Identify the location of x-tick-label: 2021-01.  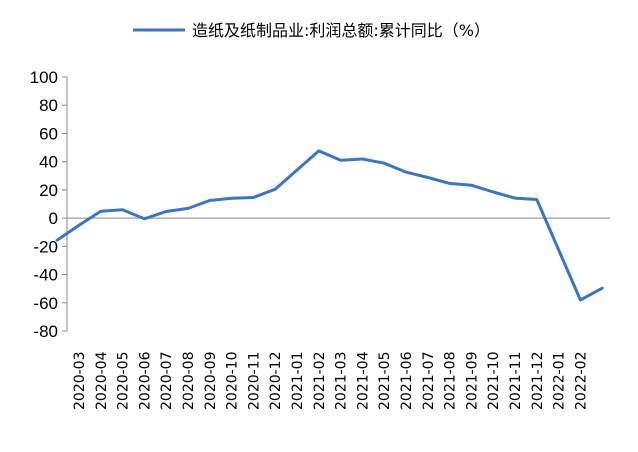
(298, 381).